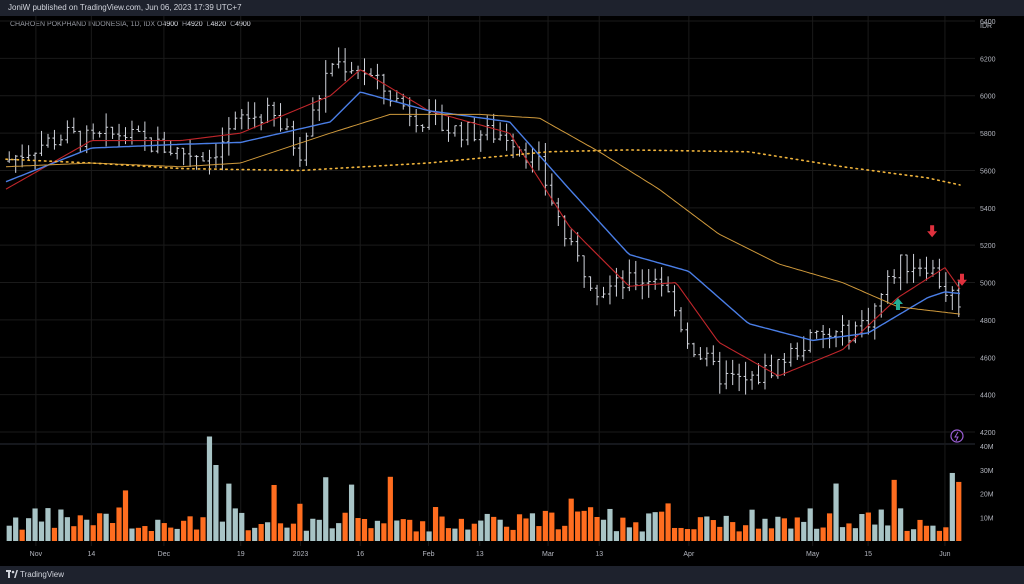  Describe the element at coordinates (160, 24) in the screenshot. I see `open-label: O` at that location.